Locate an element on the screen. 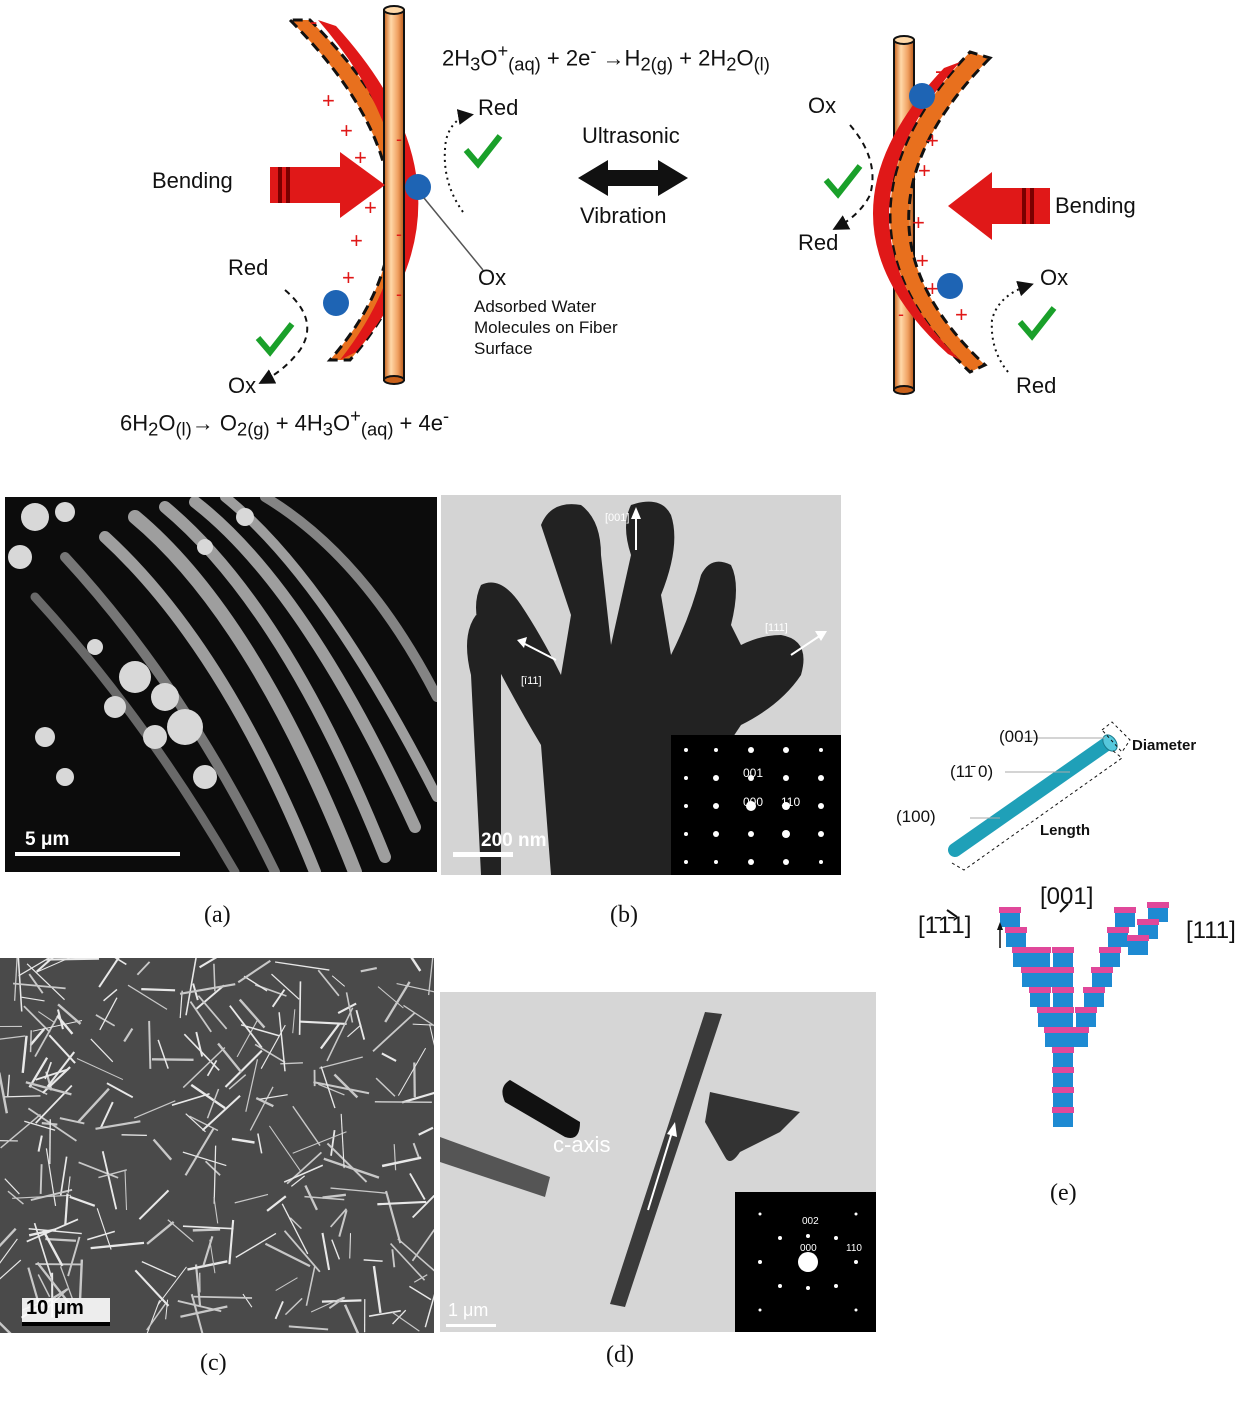  caption-b: (b) is located at coordinates (624, 915).